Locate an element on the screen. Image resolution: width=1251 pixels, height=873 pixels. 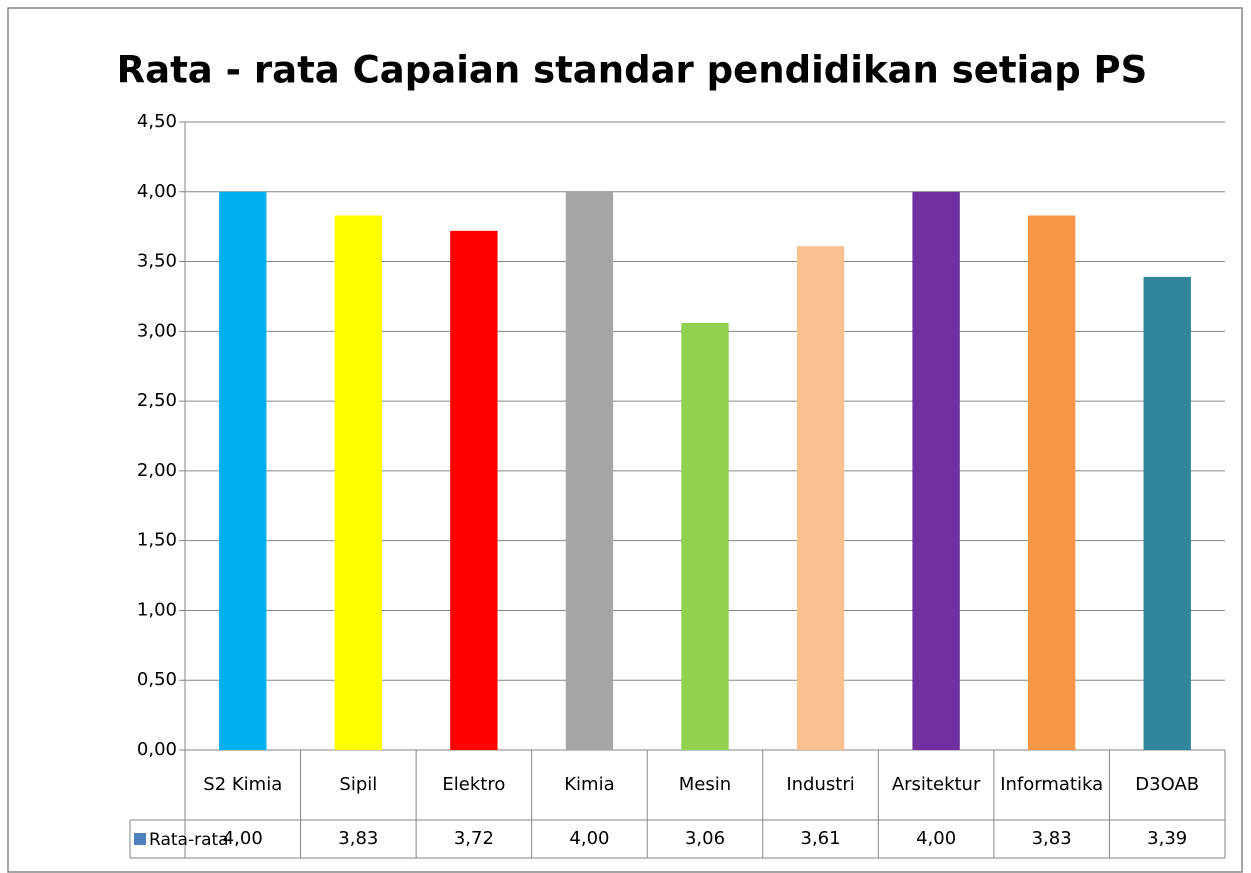
y-tick-label: 1,00 is located at coordinates (157, 609).